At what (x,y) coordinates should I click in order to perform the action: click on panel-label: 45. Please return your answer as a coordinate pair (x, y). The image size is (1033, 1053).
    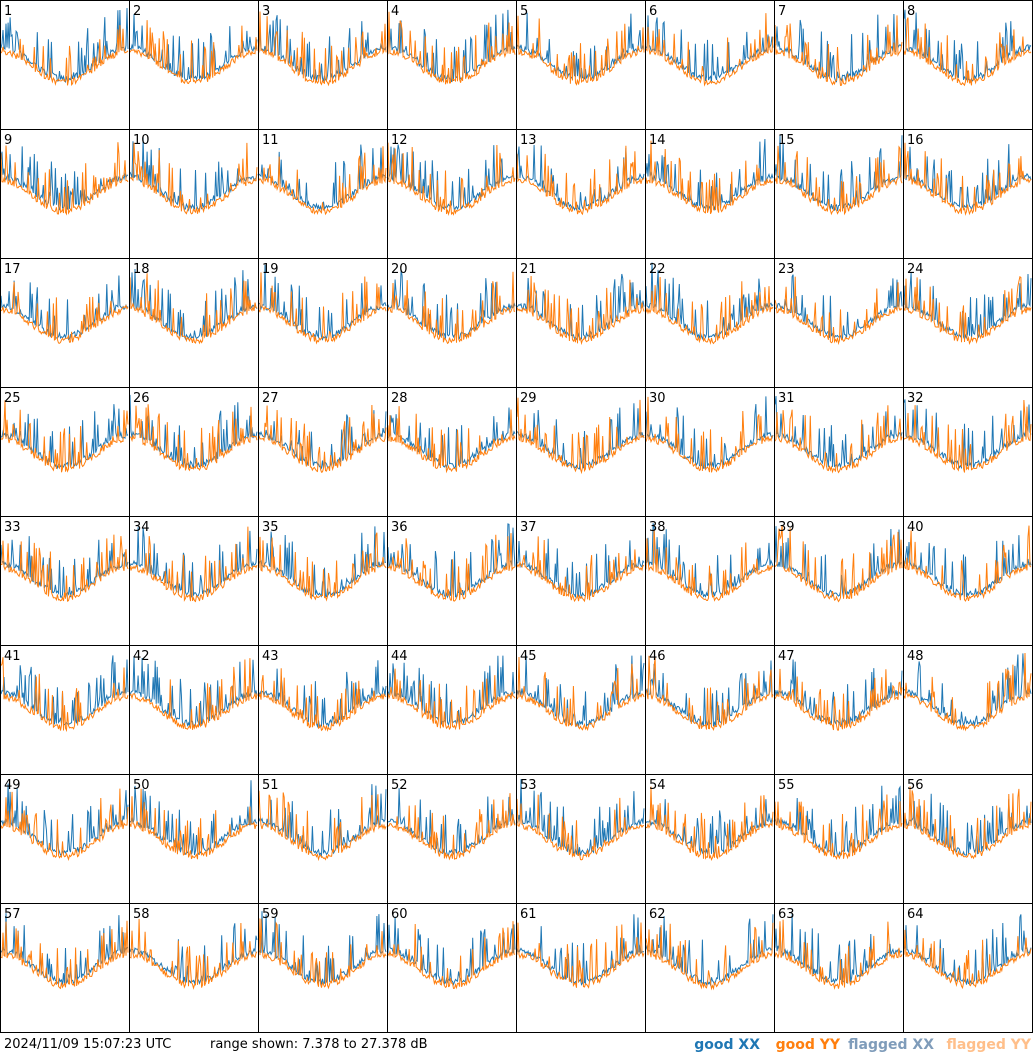
    Looking at the image, I should click on (528, 656).